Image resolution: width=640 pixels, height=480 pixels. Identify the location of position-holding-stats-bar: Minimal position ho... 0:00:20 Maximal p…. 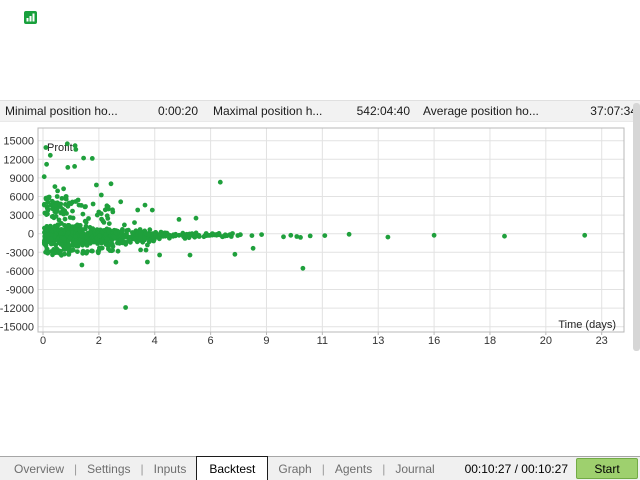
(320, 111).